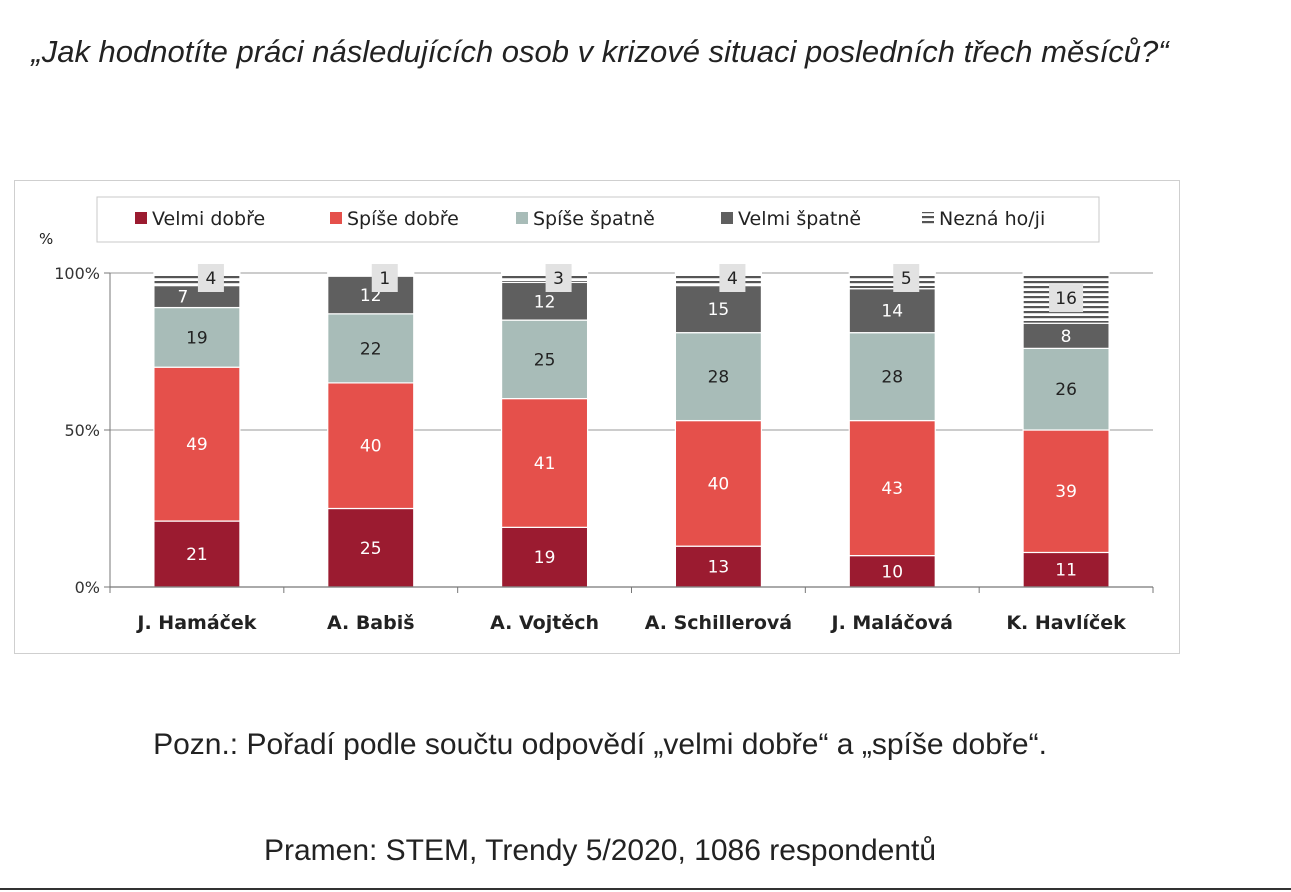 Image resolution: width=1291 pixels, height=892 pixels. I want to click on y-tick-label: 0%, so click(87, 587).